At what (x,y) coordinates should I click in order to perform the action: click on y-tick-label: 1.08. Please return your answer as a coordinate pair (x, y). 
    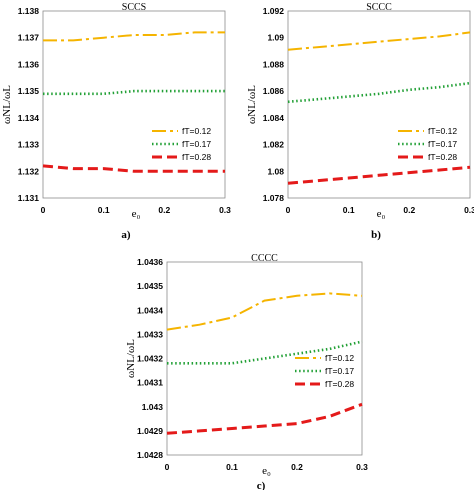
    Looking at the image, I should click on (275, 171).